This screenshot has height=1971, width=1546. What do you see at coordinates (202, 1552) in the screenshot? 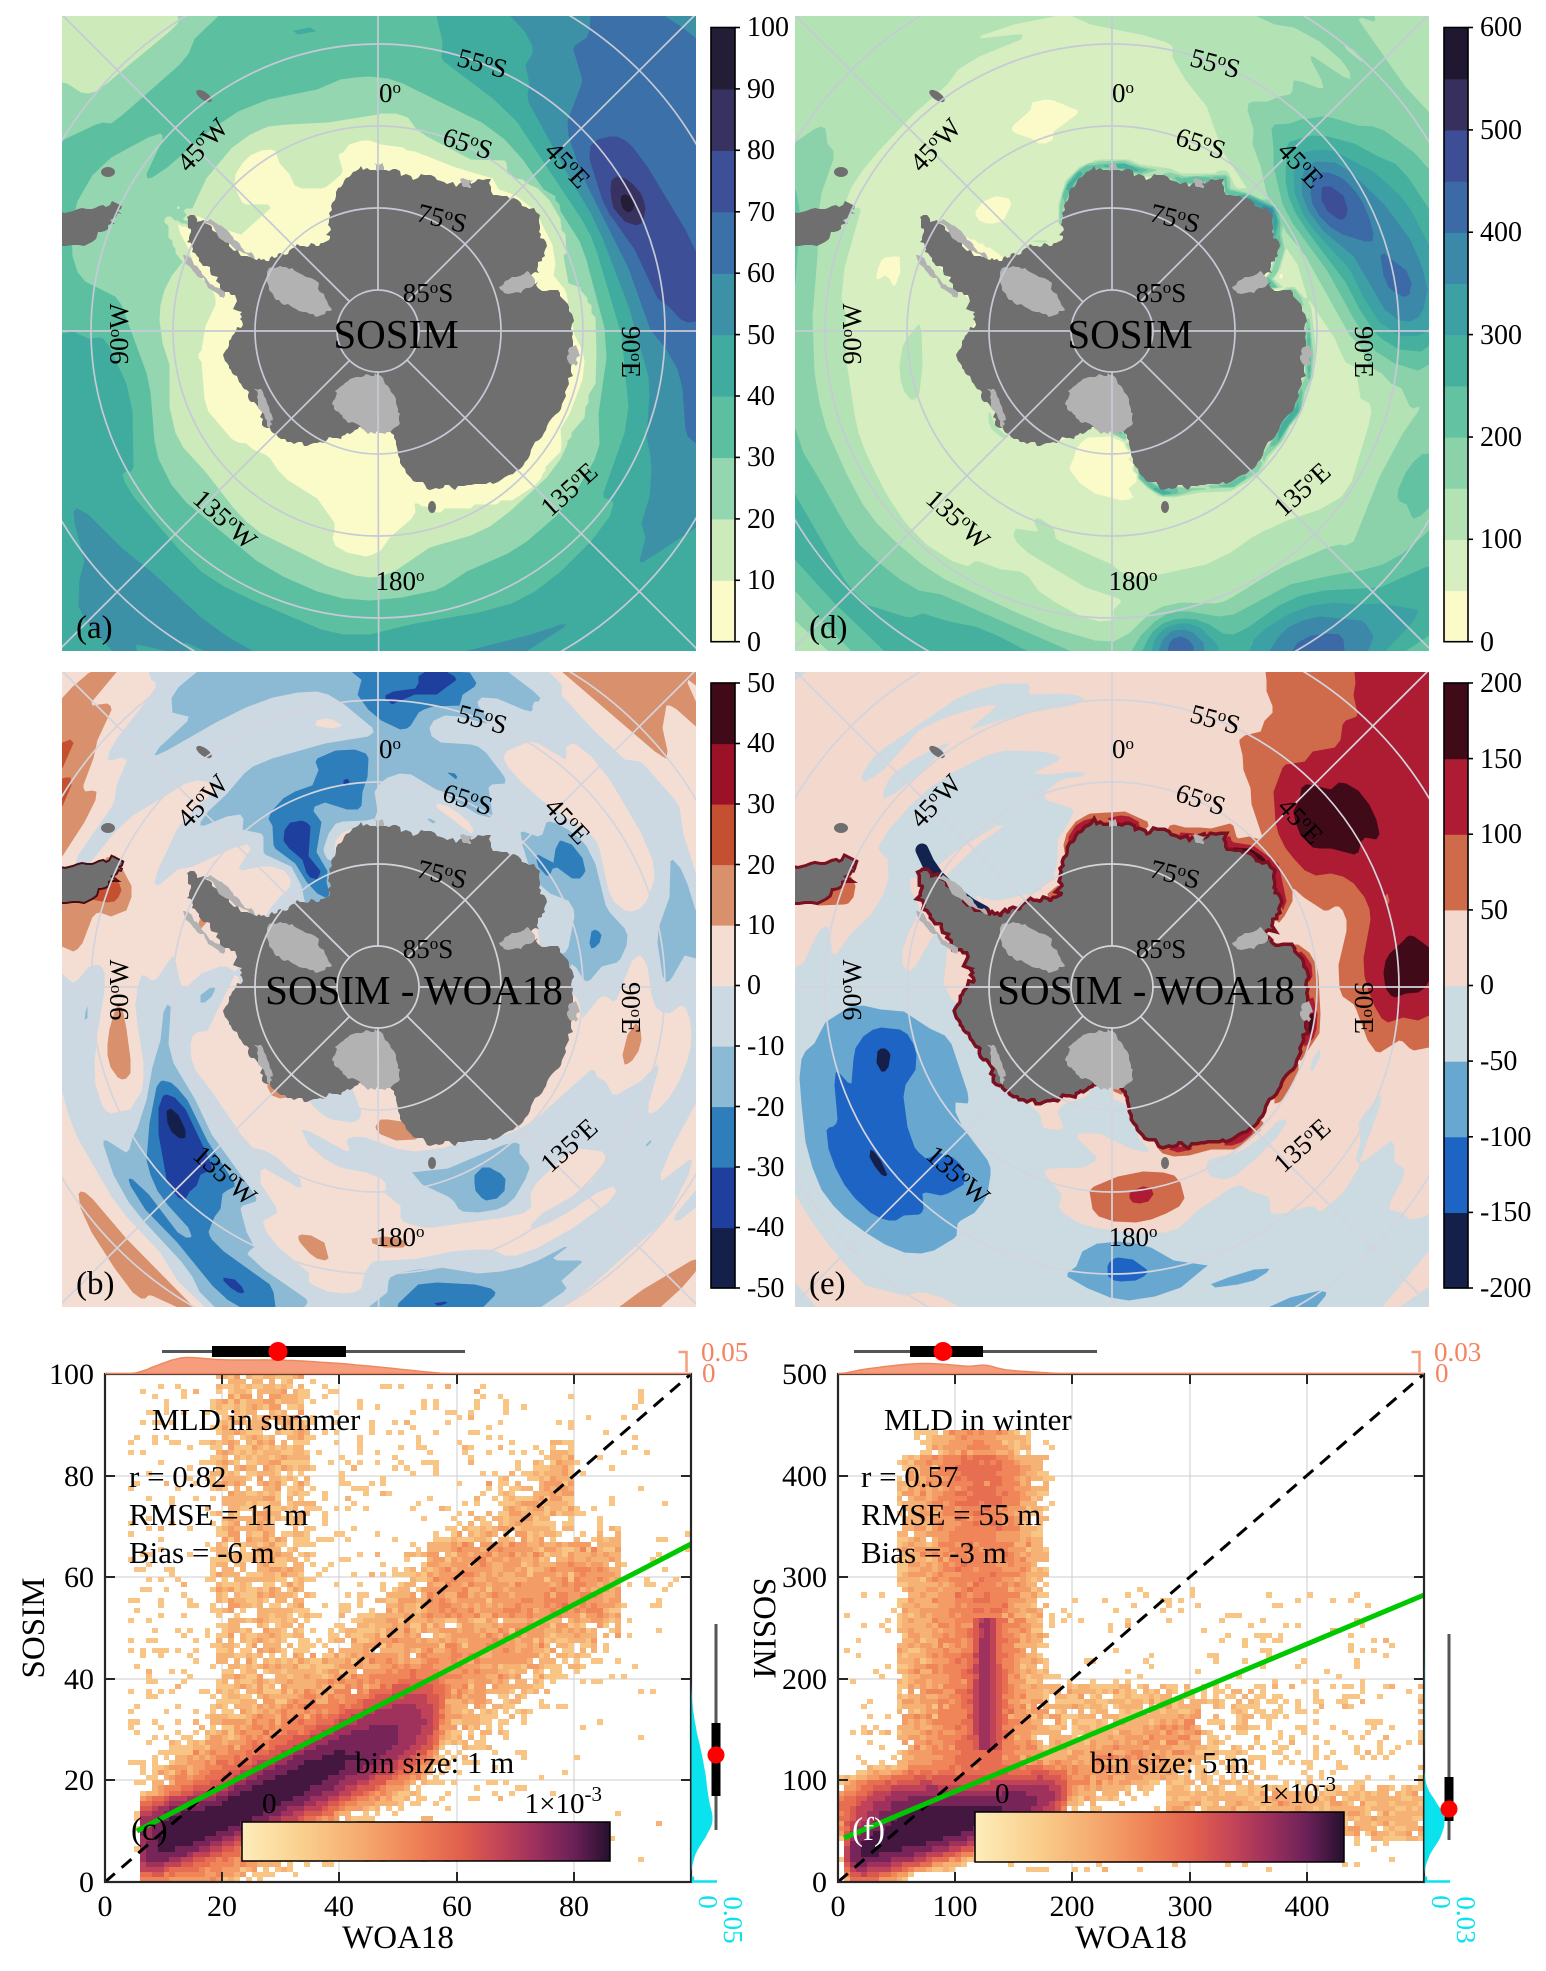
I see `svg-text: Bias = -6 m` at bounding box center [202, 1552].